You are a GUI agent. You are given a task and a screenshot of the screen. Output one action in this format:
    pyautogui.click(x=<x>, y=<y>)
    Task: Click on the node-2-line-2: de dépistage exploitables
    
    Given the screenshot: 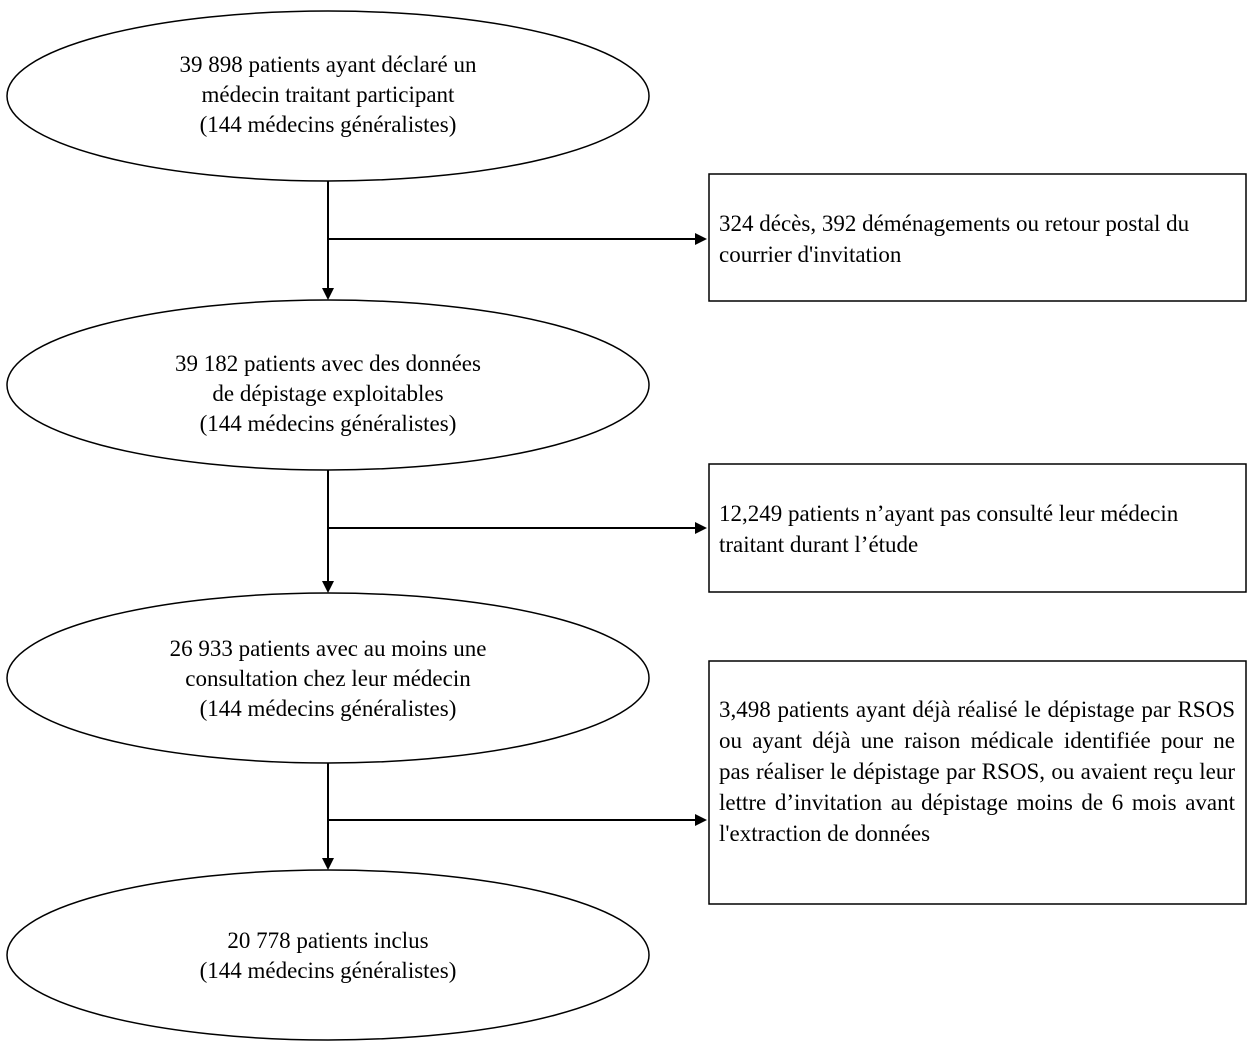 What is the action you would take?
    pyautogui.click(x=328, y=393)
    